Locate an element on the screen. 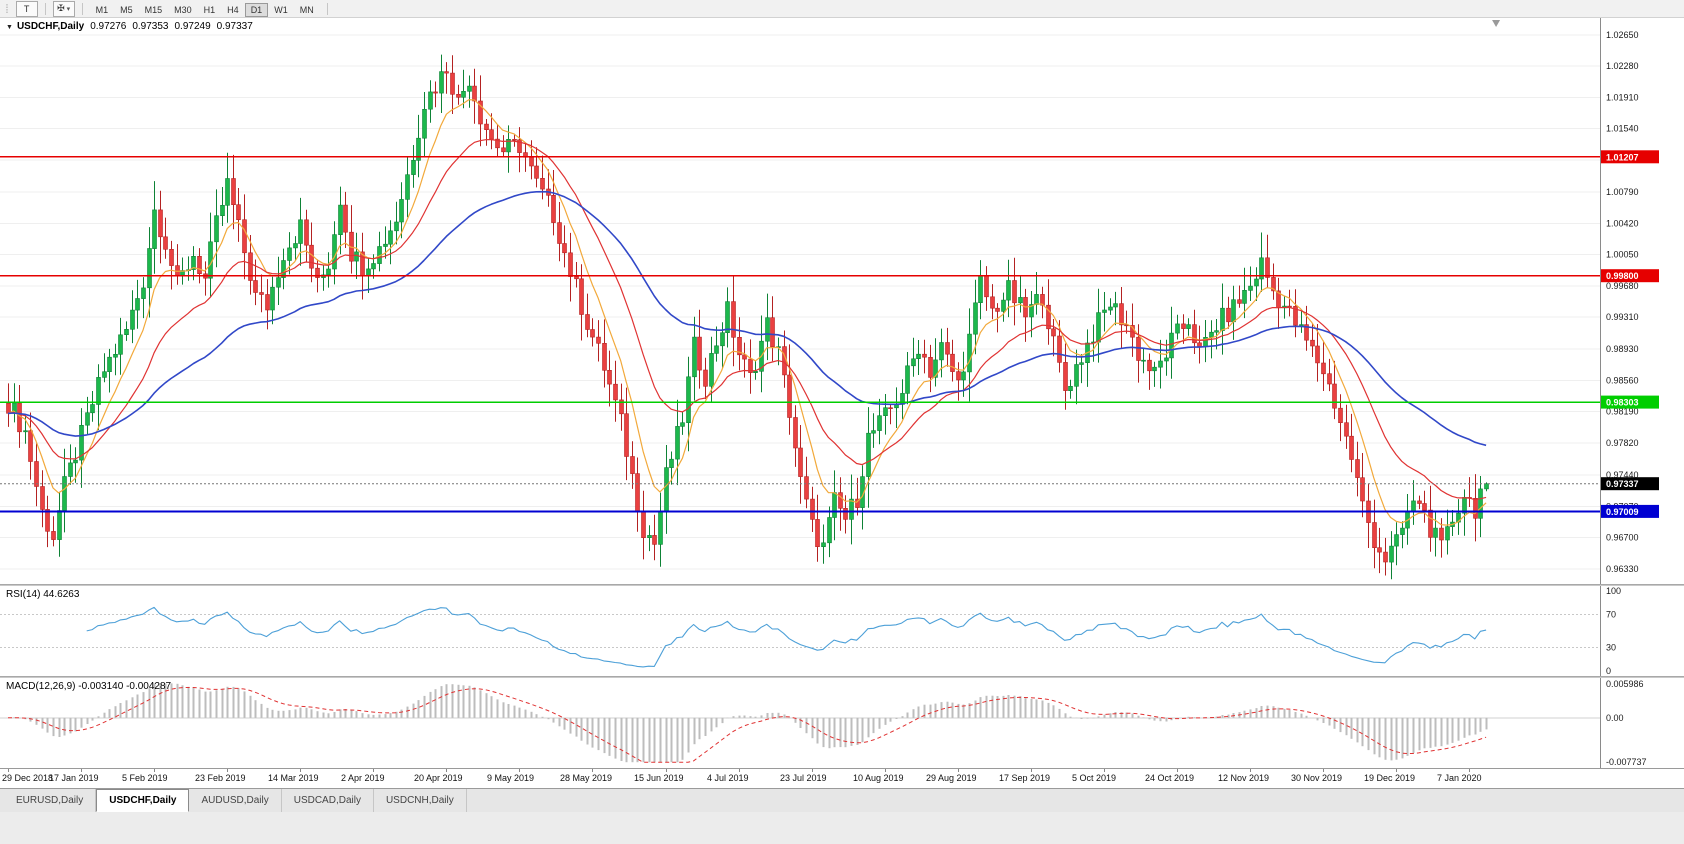  svg-text: 0.98560 is located at coordinates (1622, 380).